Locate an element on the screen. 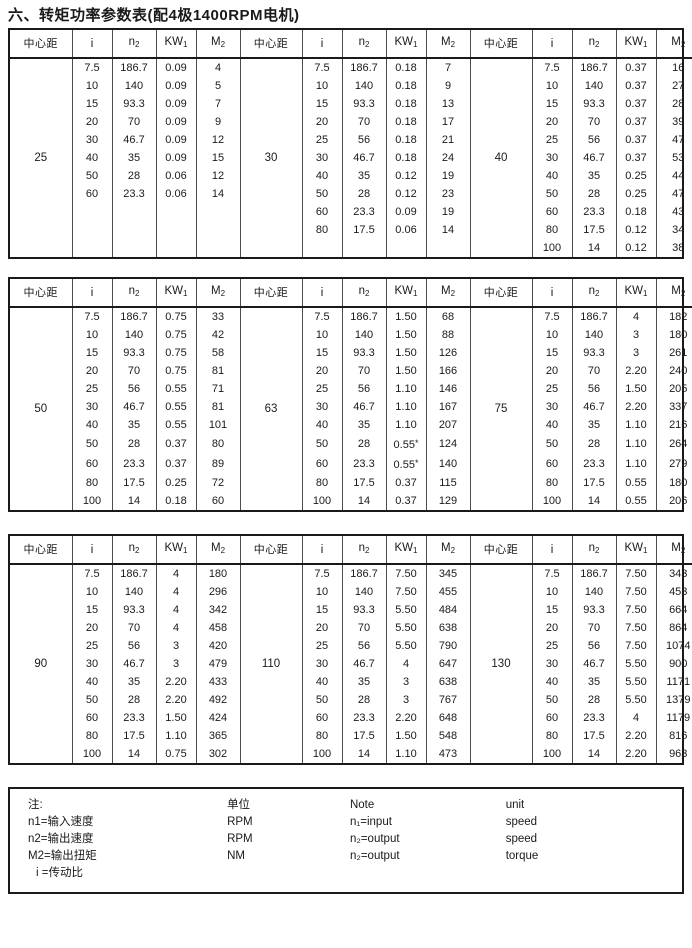 Image resolution: width=692 pixels, height=948 pixels. torque-value: 206 is located at coordinates (673, 501).